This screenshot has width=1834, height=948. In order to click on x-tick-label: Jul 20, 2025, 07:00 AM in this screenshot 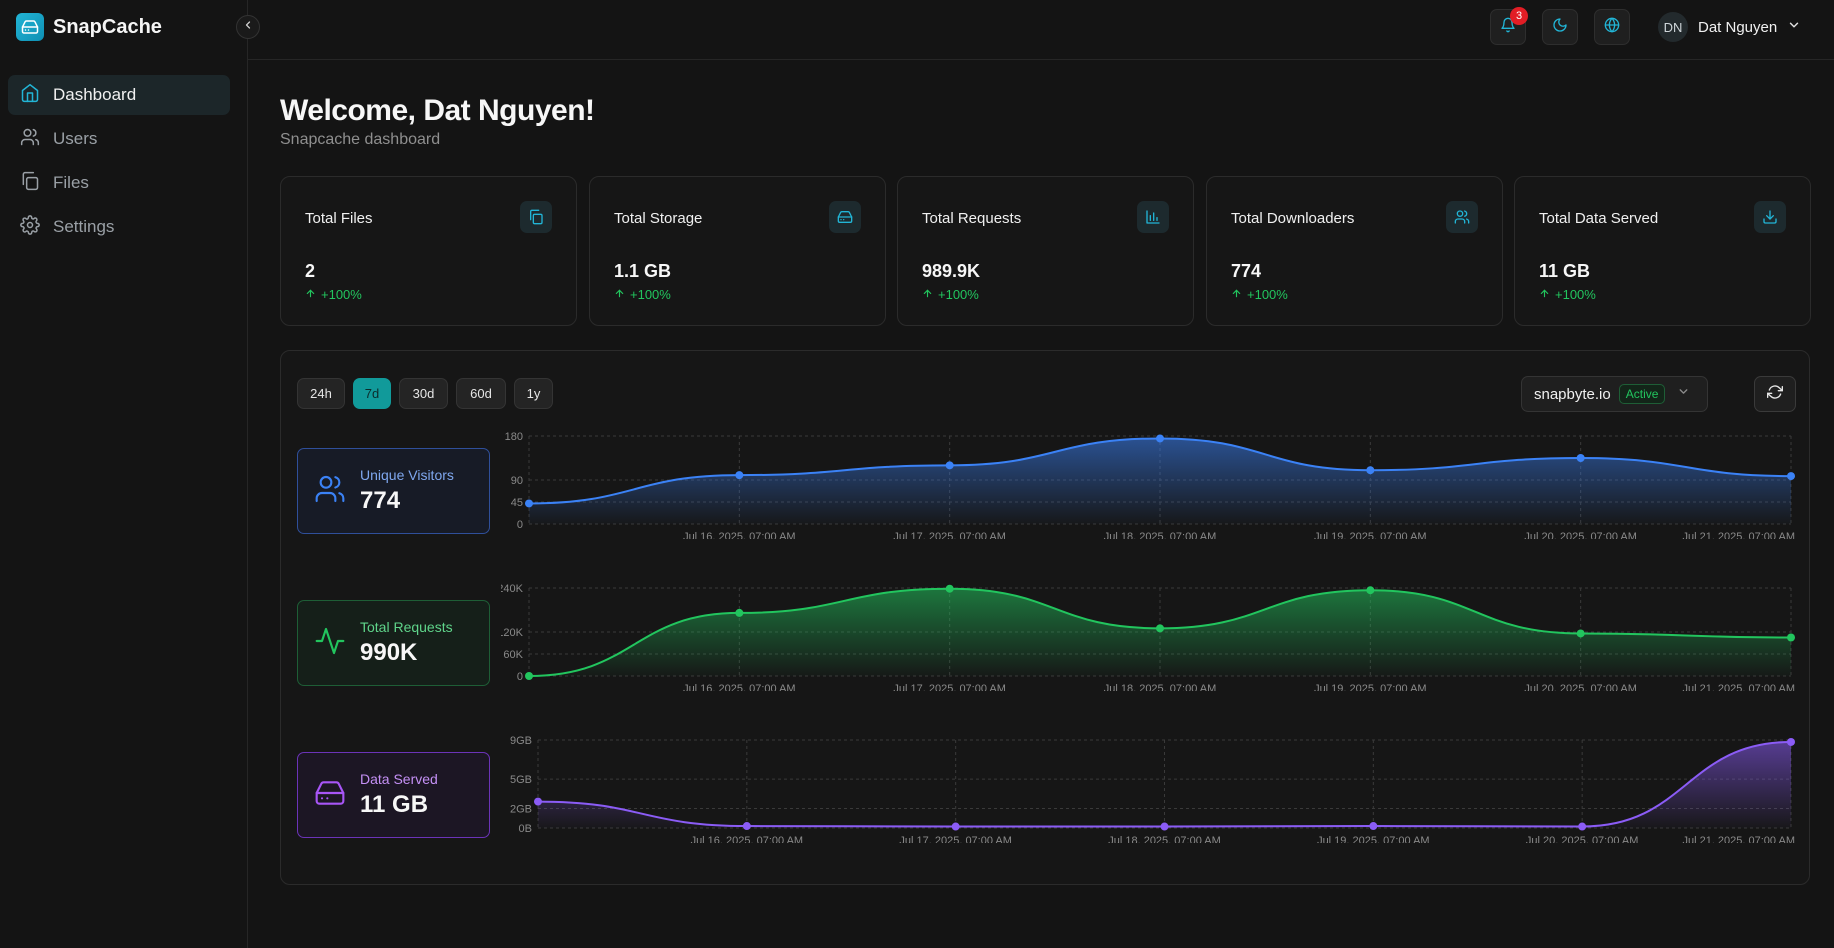, I will do `click(1580, 687)`.